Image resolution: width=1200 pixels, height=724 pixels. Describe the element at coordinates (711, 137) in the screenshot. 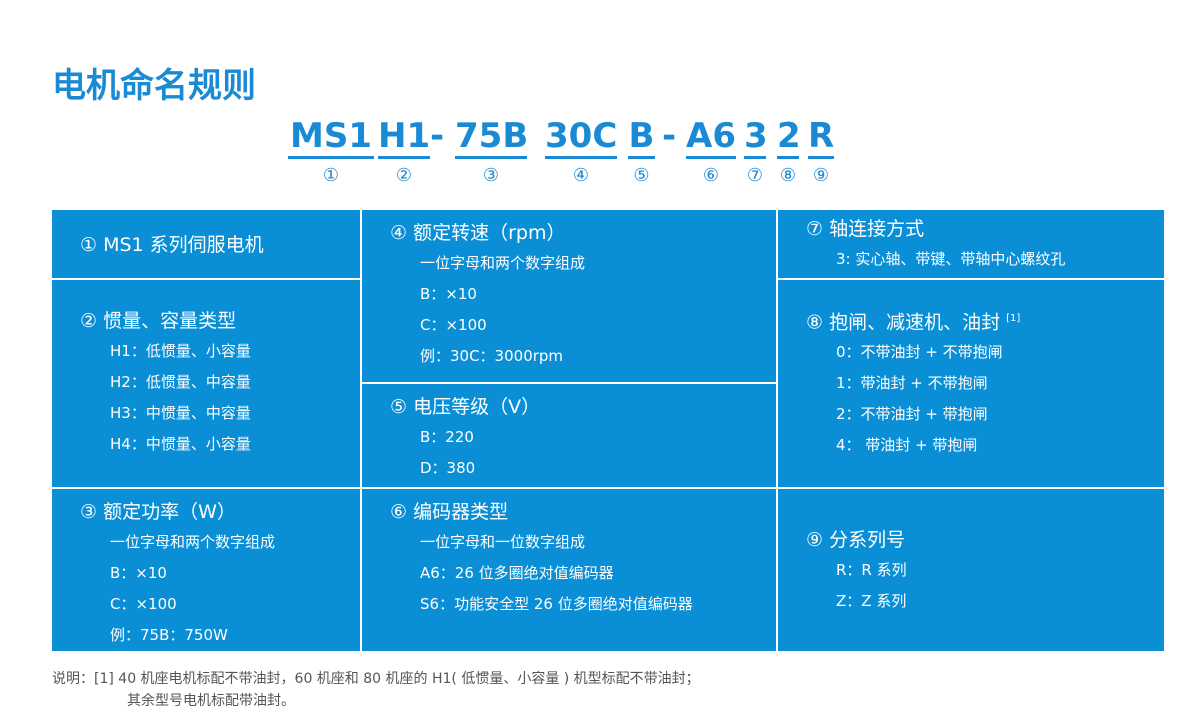

I see `code-segment-text: A6` at that location.